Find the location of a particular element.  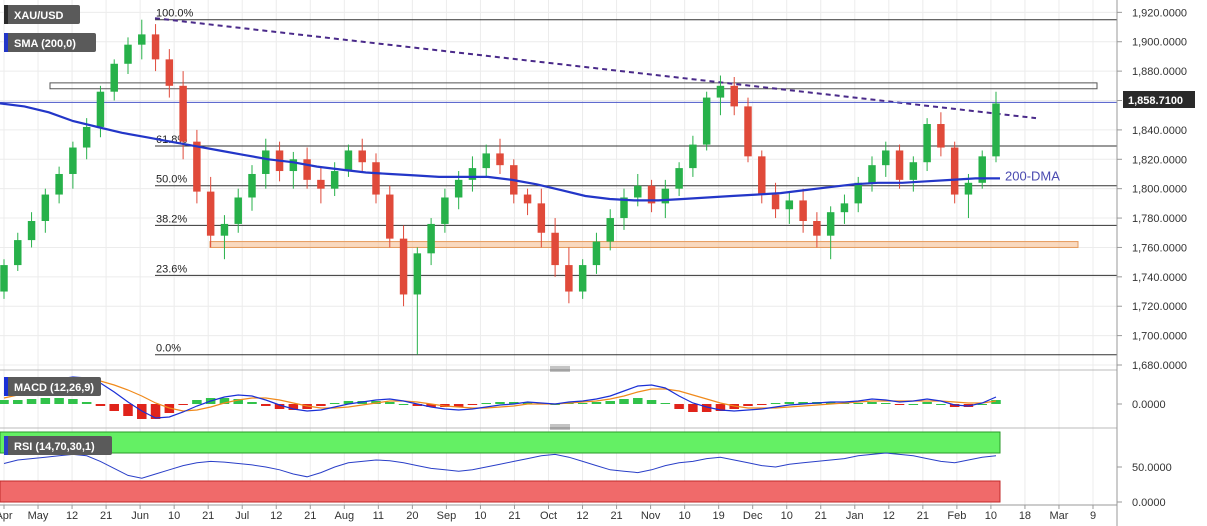

rsi-badge: RSI (14,70,30,1) is located at coordinates (58, 445).